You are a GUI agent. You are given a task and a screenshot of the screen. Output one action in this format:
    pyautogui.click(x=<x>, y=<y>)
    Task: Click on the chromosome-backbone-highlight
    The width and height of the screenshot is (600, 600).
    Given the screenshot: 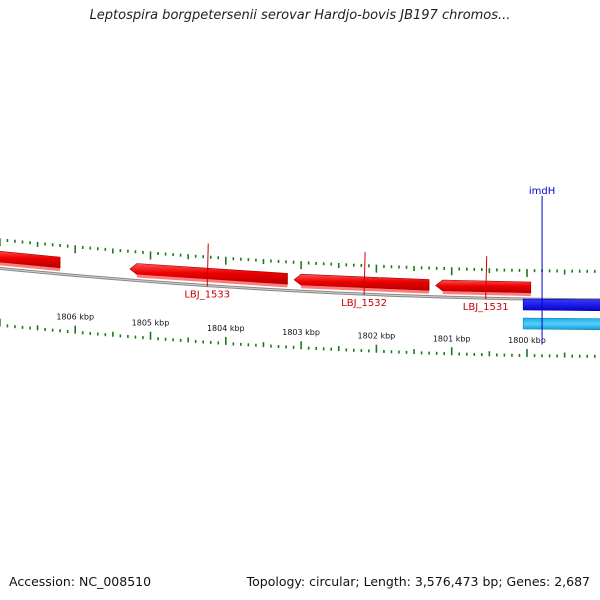 What is the action you would take?
    pyautogui.click(x=300, y=284)
    